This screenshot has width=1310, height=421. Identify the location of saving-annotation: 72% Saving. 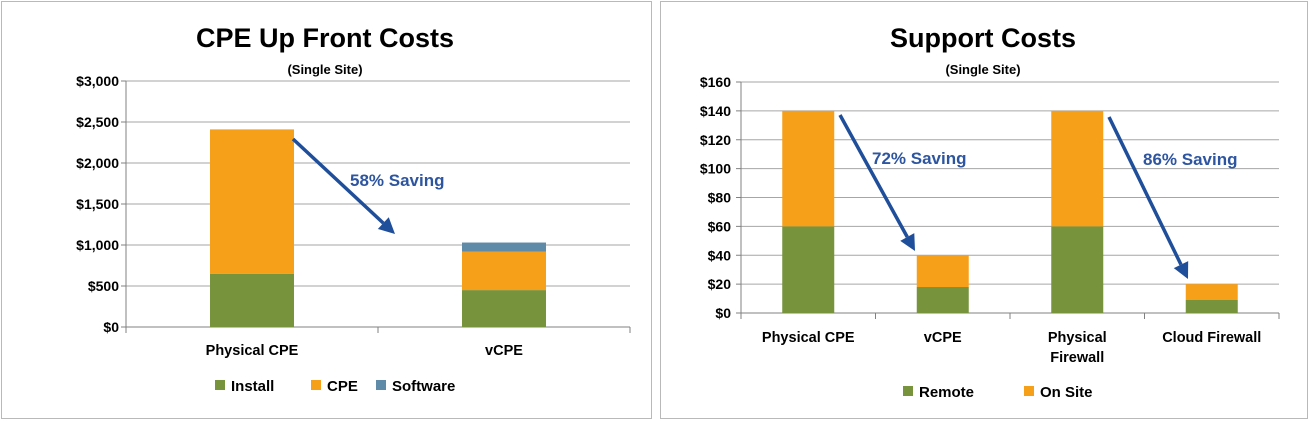
(919, 158).